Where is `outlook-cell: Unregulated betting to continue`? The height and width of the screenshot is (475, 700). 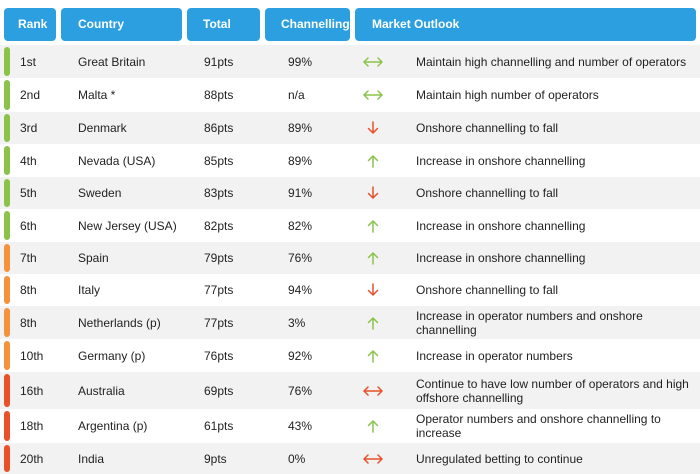
outlook-cell: Unregulated betting to continue is located at coordinates (499, 458).